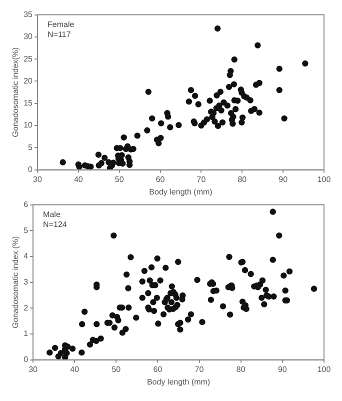  What do you see at coordinates (61, 25) in the screenshot?
I see `annotation: Female` at bounding box center [61, 25].